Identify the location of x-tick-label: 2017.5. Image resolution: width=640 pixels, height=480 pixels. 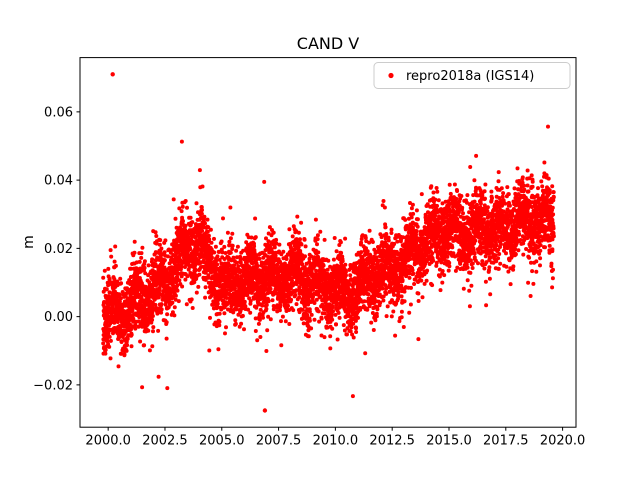
(506, 441).